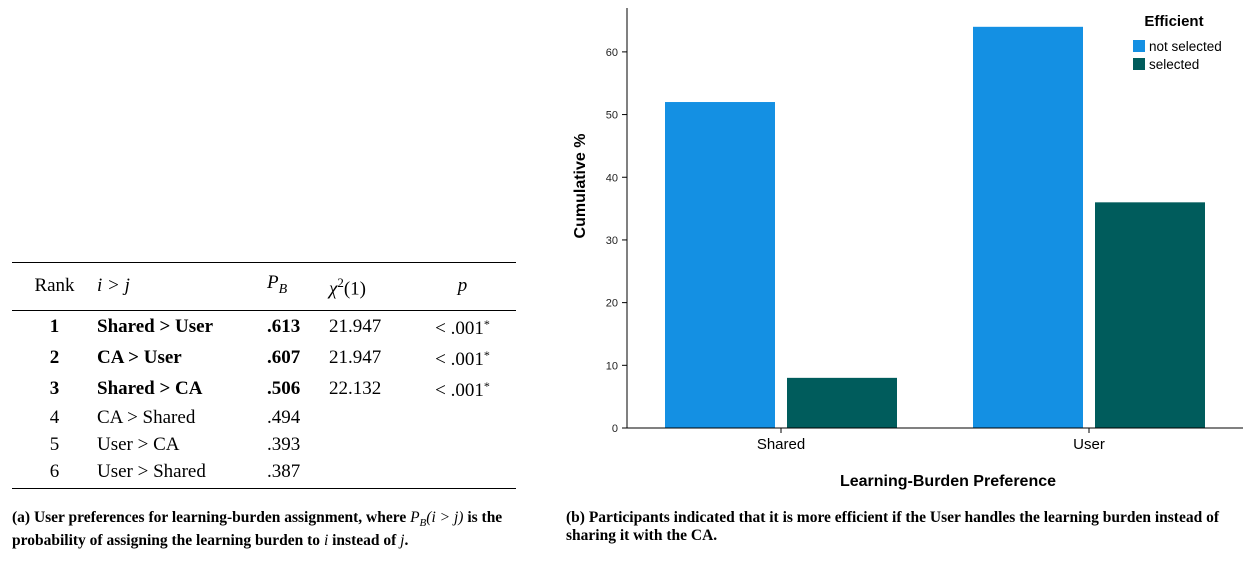 Image resolution: width=1253 pixels, height=567 pixels. I want to click on x-tick-label: Shared, so click(781, 444).